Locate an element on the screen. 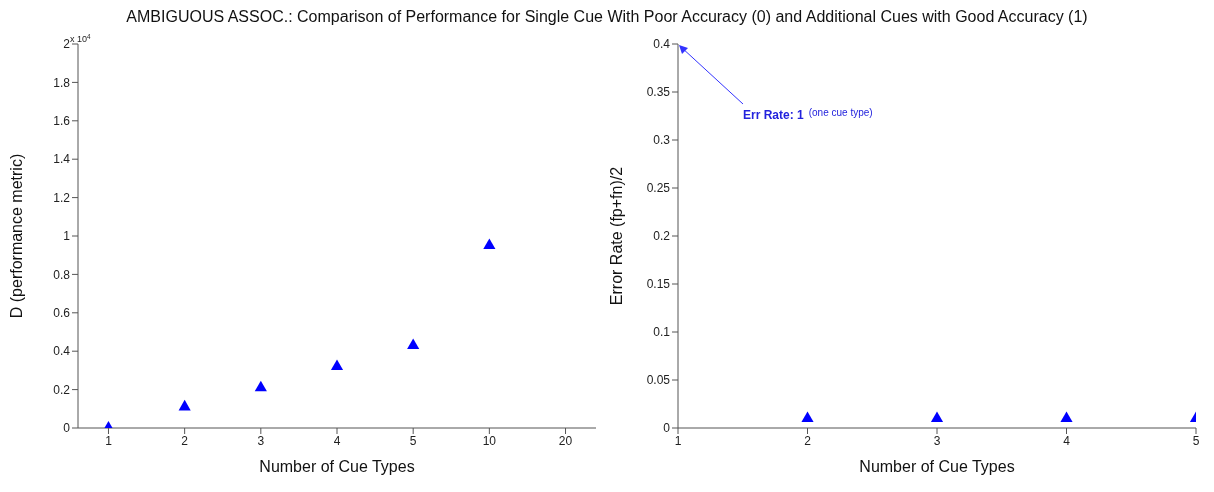 Image resolution: width=1214 pixels, height=492 pixels. y-tick-label: 0.3 is located at coordinates (662, 140).